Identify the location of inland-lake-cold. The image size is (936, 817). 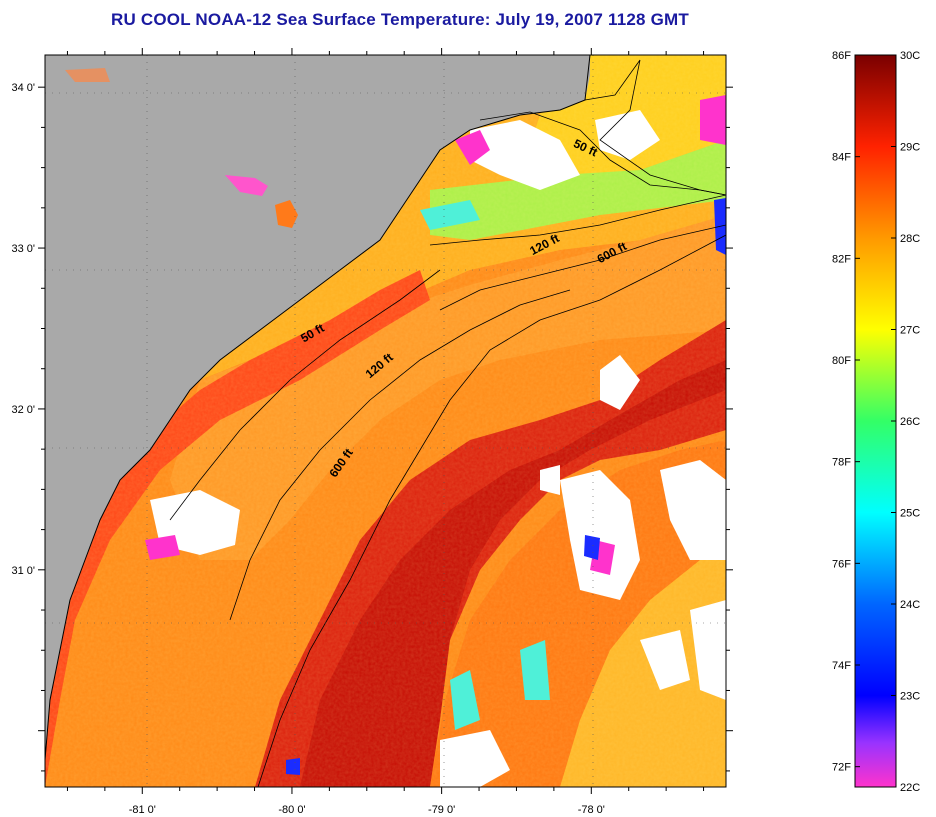
(246, 185).